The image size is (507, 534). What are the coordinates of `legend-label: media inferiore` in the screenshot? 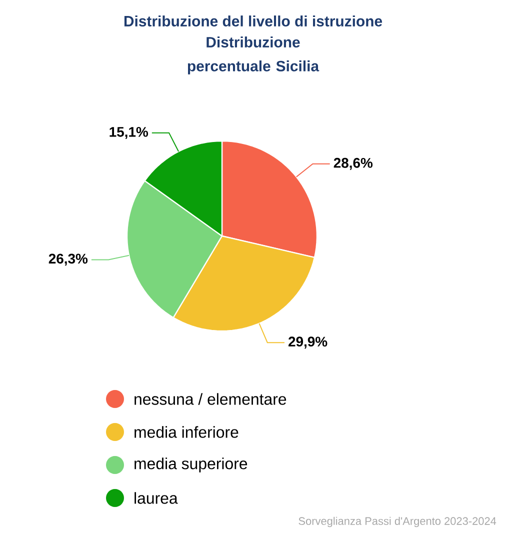 It's located at (186, 432).